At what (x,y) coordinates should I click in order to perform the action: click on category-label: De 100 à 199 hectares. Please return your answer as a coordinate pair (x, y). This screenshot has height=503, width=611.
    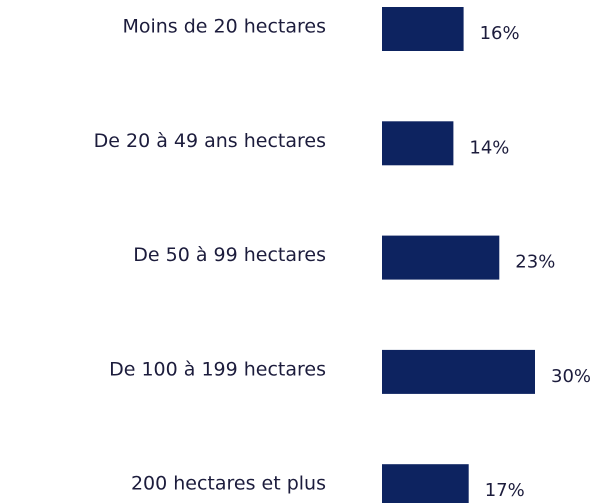
    Looking at the image, I should click on (217, 369).